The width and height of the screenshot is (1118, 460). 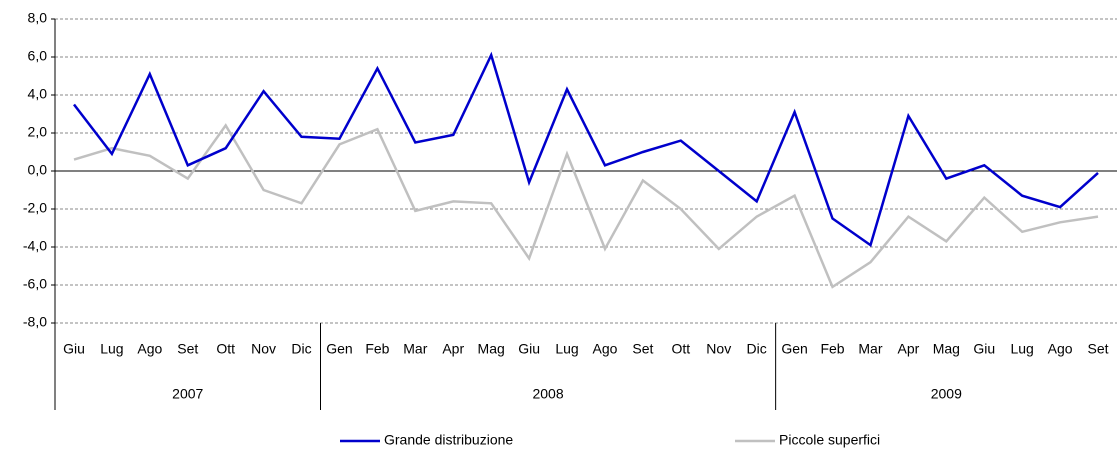 What do you see at coordinates (38, 18) in the screenshot?
I see `y-tick-label: 8,0` at bounding box center [38, 18].